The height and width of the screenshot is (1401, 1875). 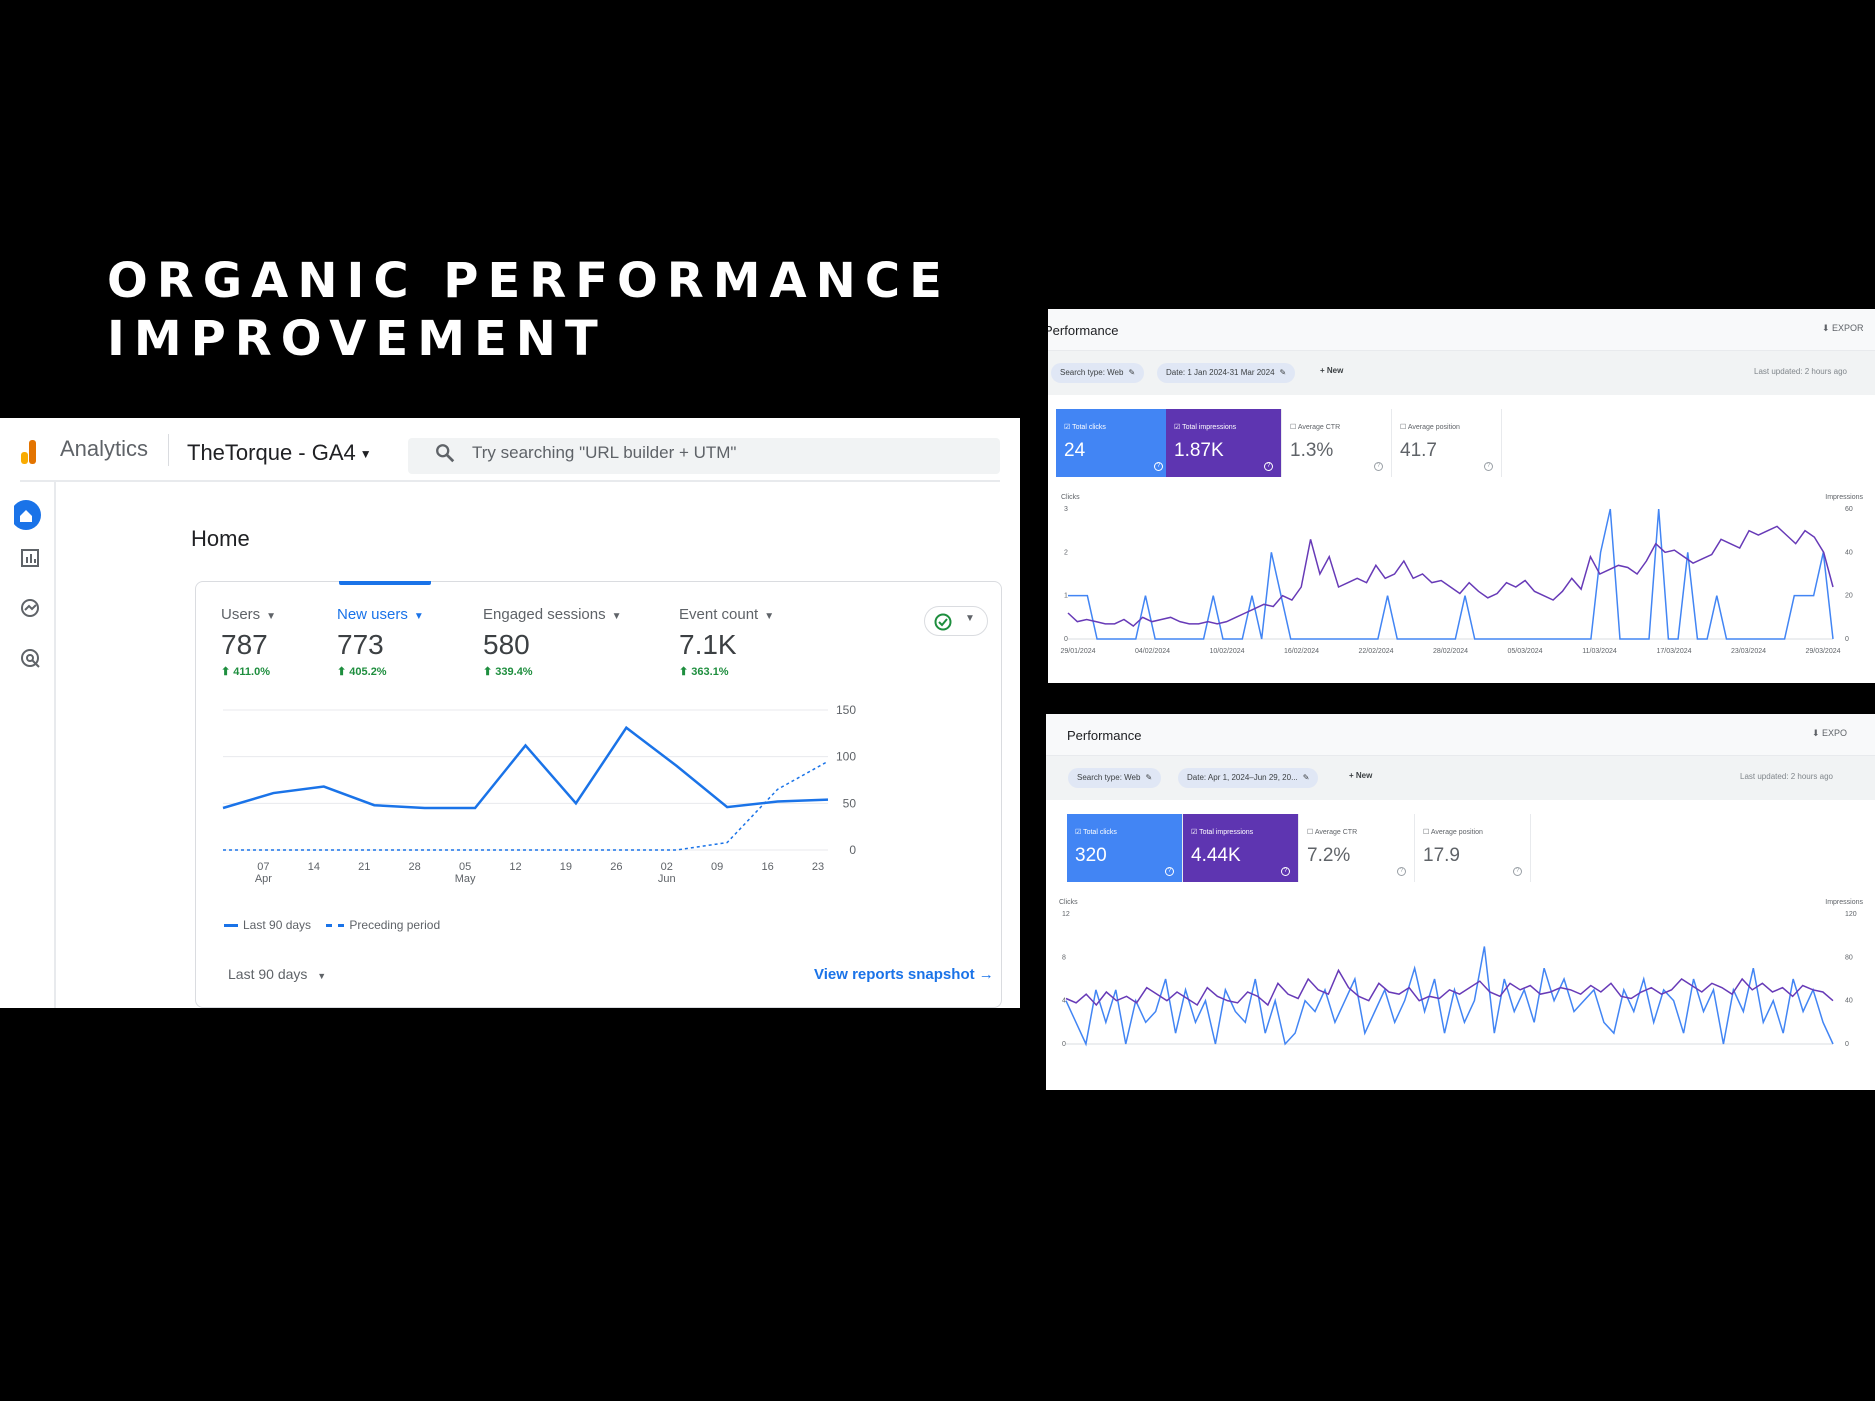 What do you see at coordinates (1283, 372) in the screenshot?
I see `edit-icon: ✎` at bounding box center [1283, 372].